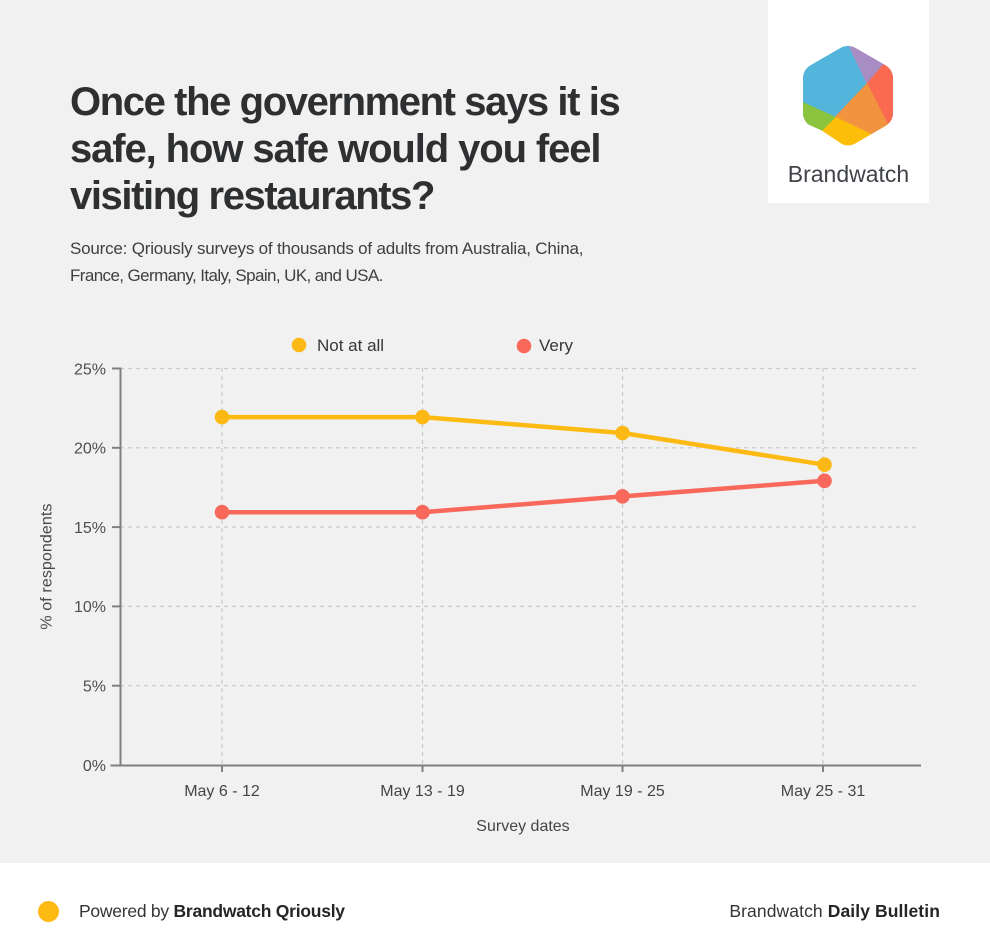  What do you see at coordinates (94, 766) in the screenshot?
I see `svg-text: 0%` at bounding box center [94, 766].